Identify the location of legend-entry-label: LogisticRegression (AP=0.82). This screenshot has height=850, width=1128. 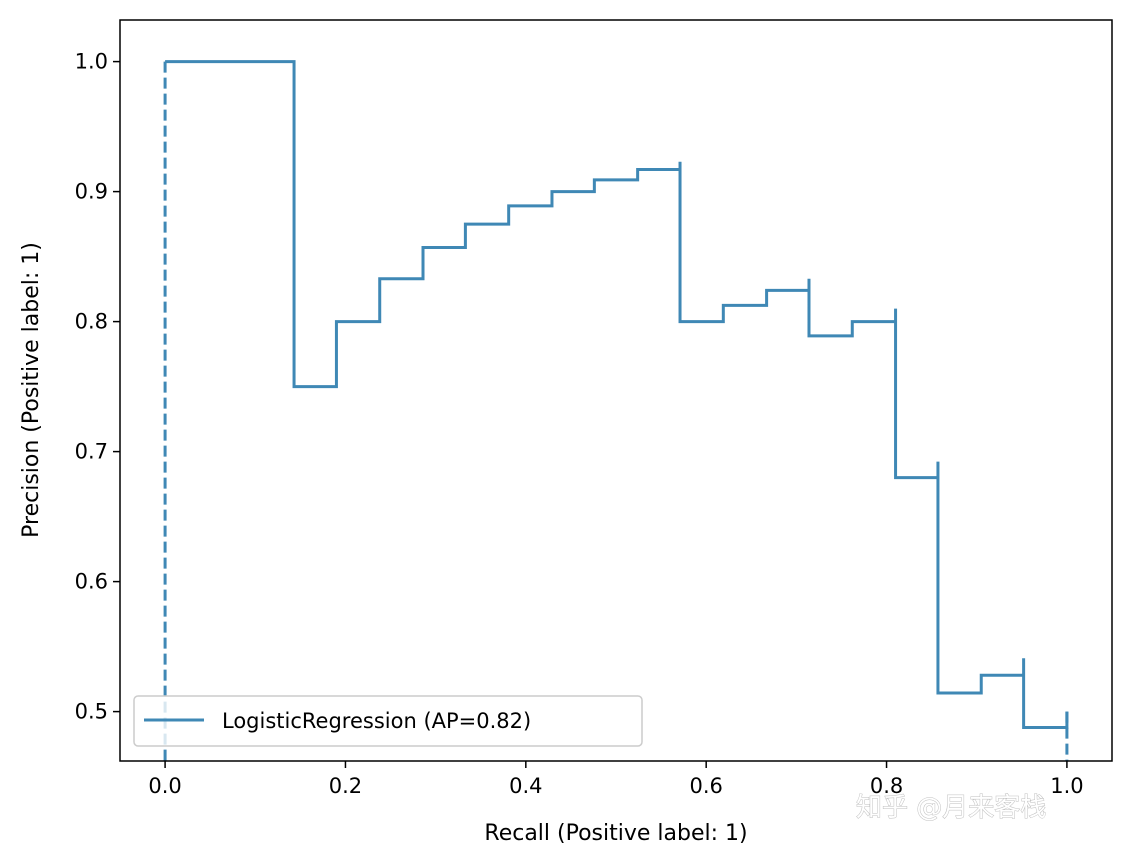
(376, 721).